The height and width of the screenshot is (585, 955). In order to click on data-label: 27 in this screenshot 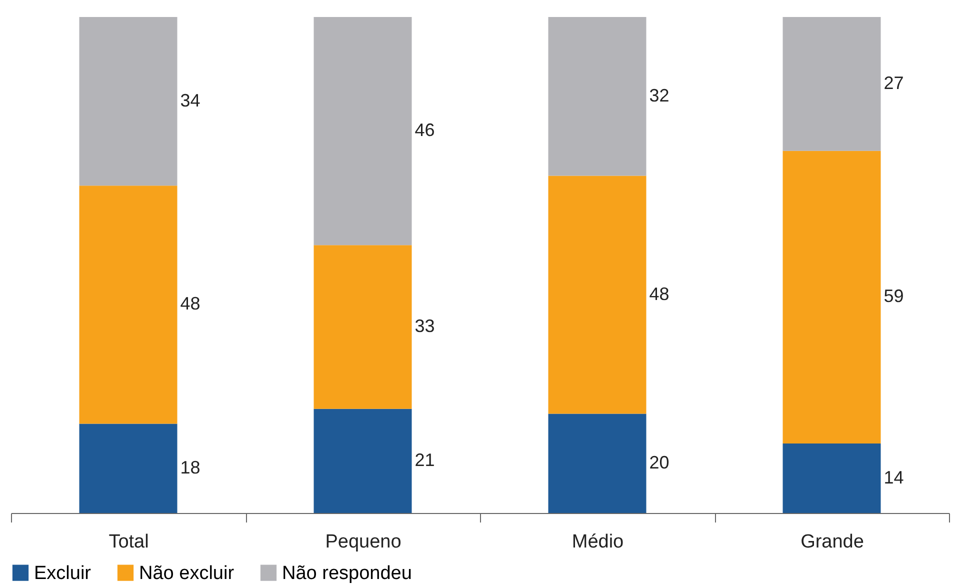, I will do `click(894, 82)`.